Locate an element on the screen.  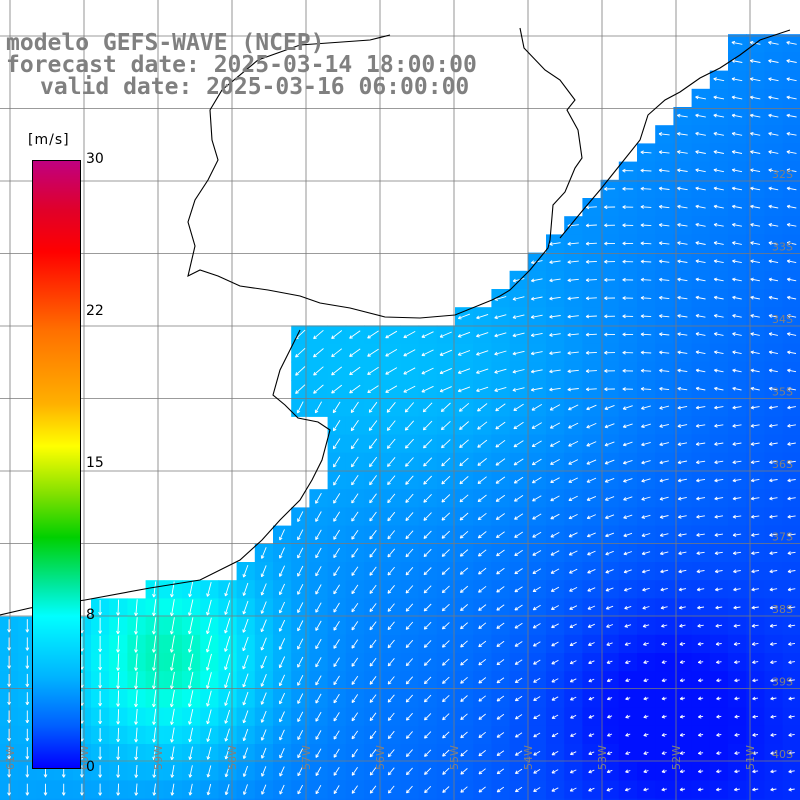
longitude-label: 58W is located at coordinates (232, 757).